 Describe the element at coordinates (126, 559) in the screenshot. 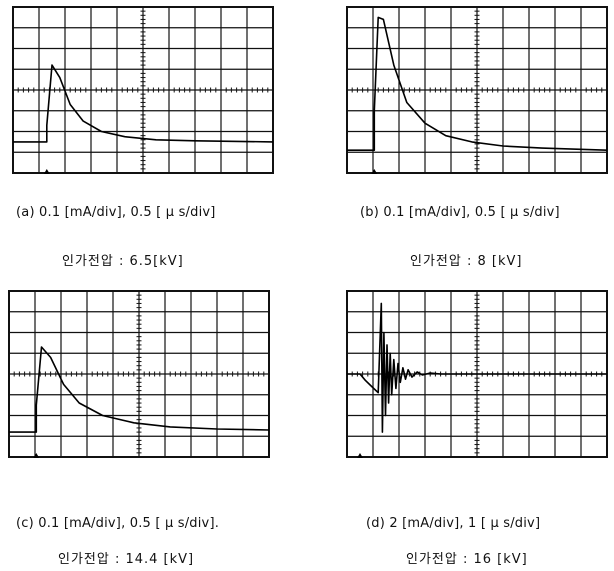

I see `voltage-label-c: 인가전압 : 14.4 [kV]` at that location.